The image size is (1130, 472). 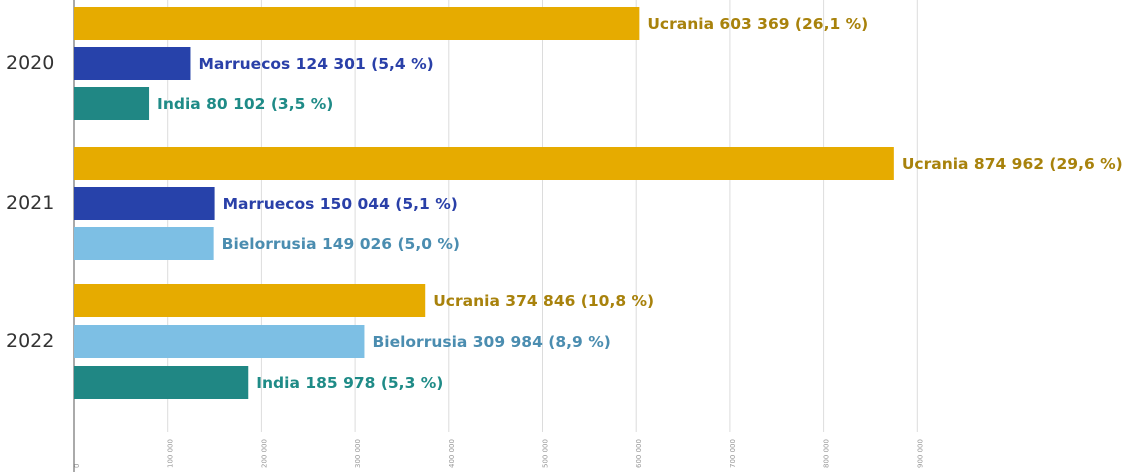 What do you see at coordinates (315, 64) in the screenshot?
I see `bar-label: Marruecos 124 301 (5,4 %)` at bounding box center [315, 64].